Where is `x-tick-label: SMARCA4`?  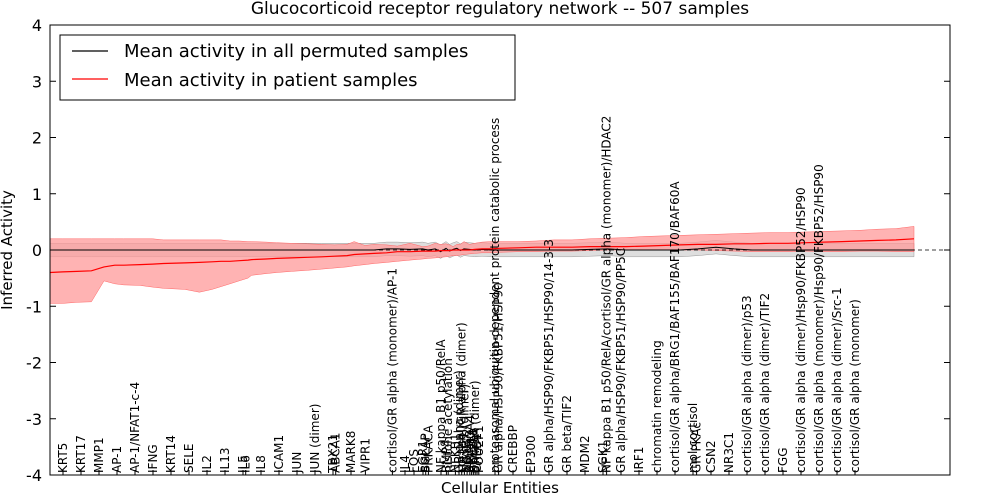 x-tick-label: SMARCA4 is located at coordinates (470, 444).